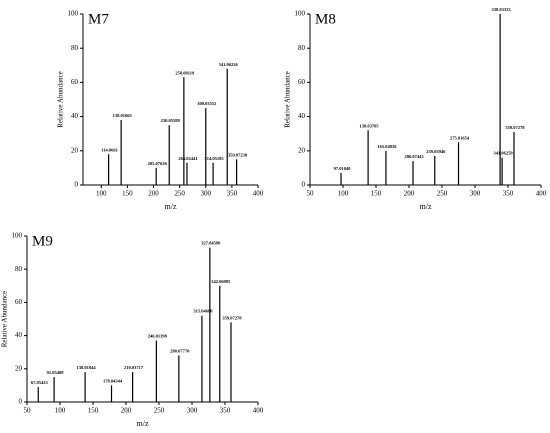  What do you see at coordinates (98, 19) in the screenshot?
I see `panel-title: M7` at bounding box center [98, 19].